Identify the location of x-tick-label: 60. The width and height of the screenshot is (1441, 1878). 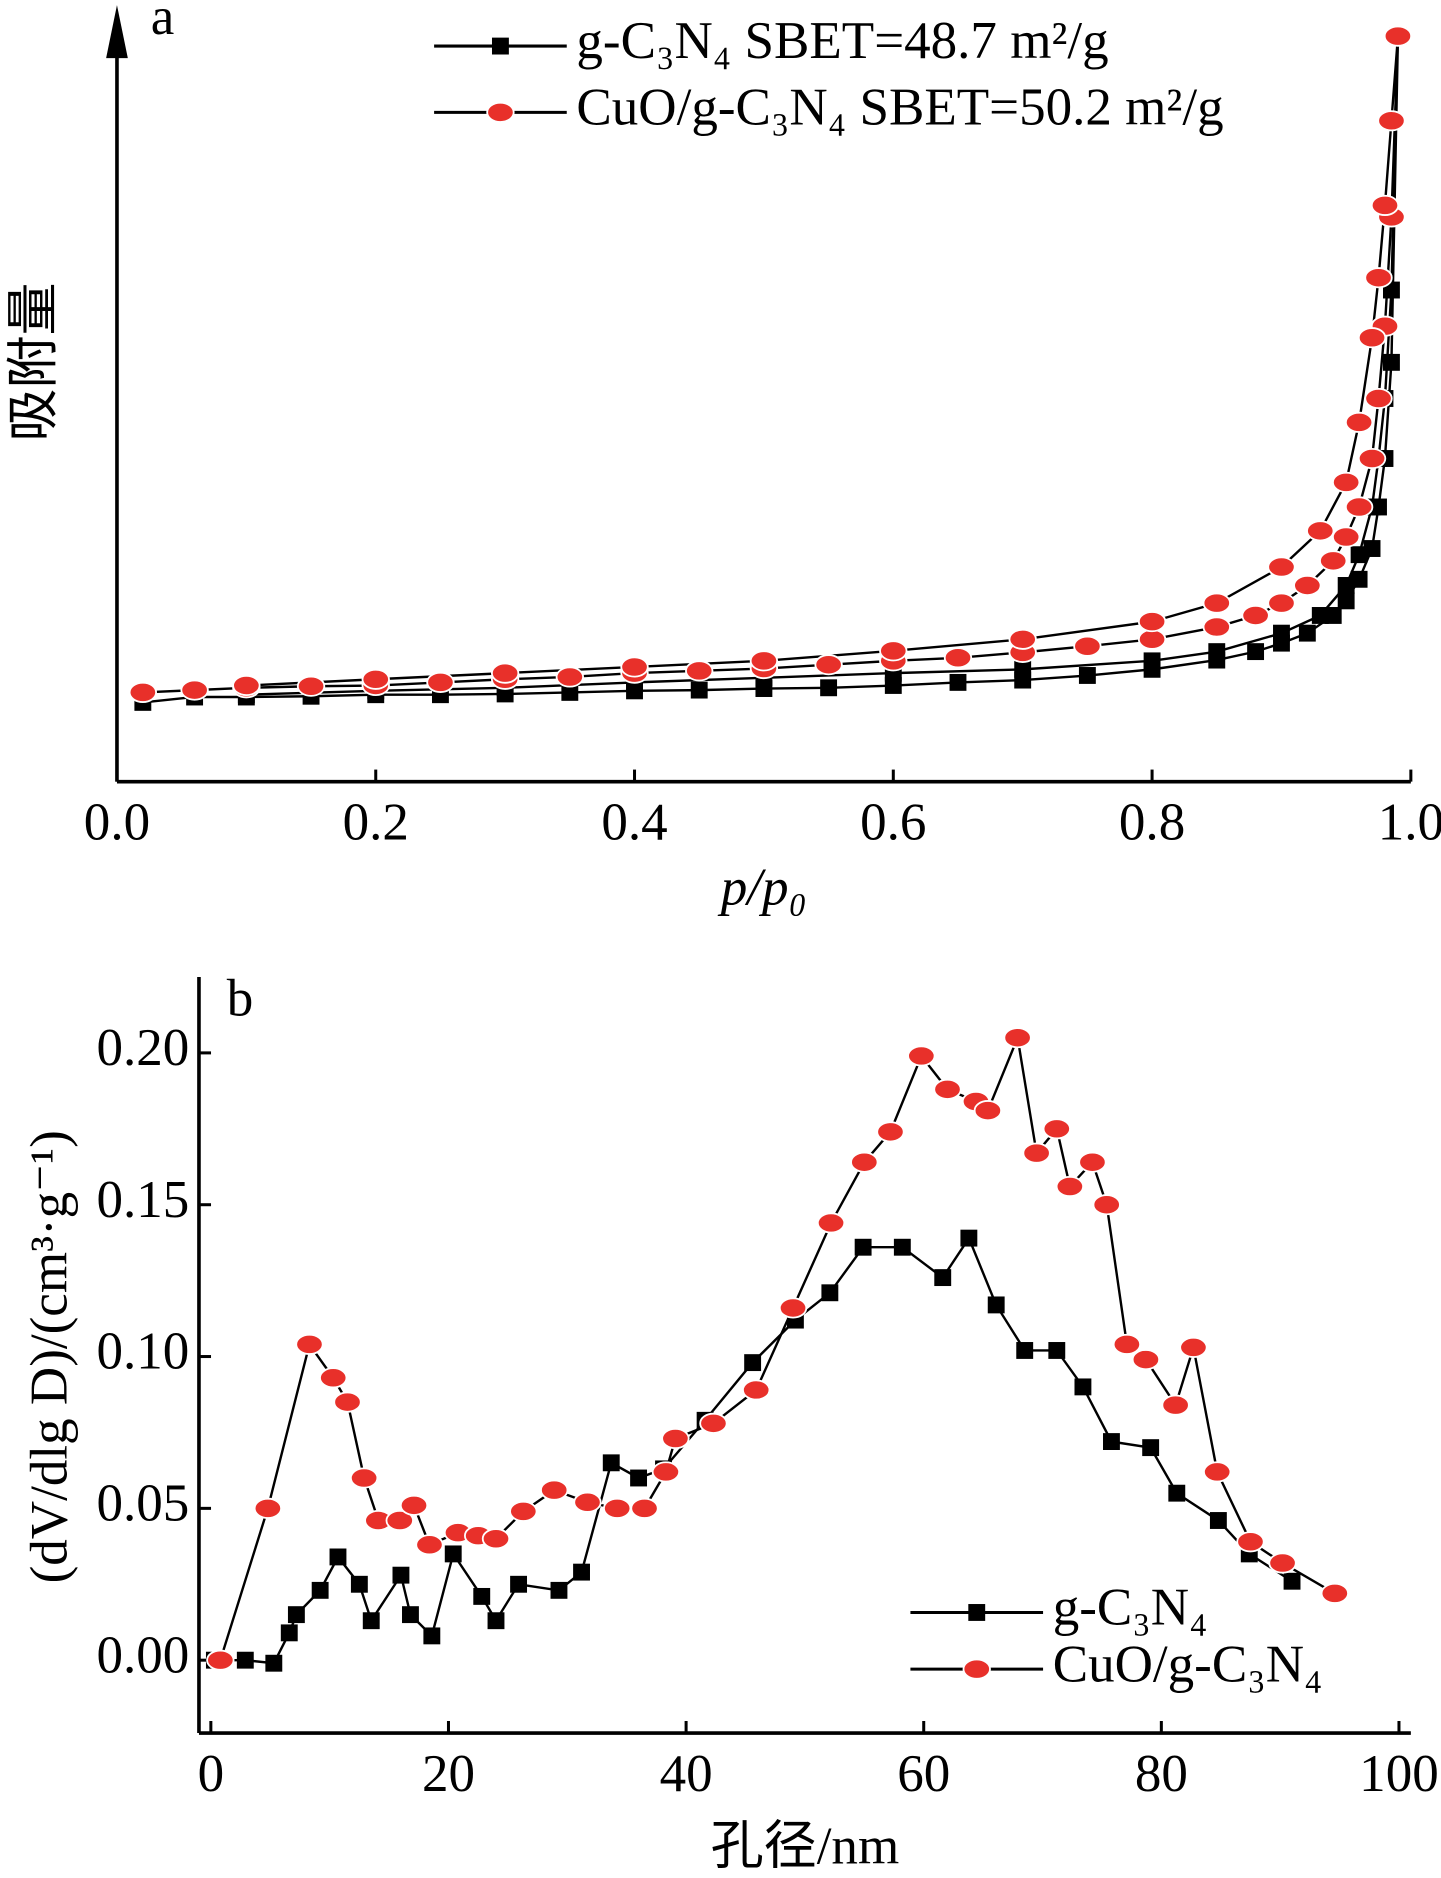
(923, 1774).